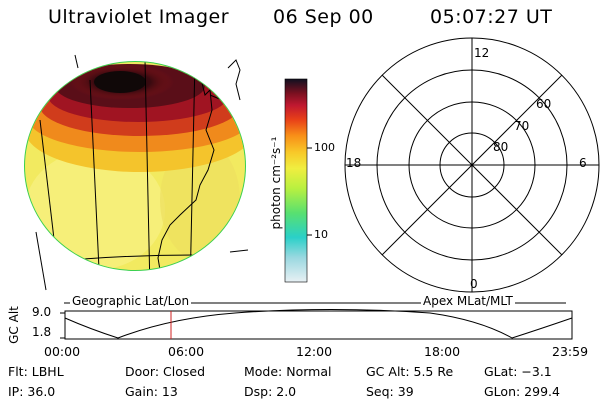 The image size is (600, 400). I want to click on observation-date: 06 Sep 00, so click(323, 17).